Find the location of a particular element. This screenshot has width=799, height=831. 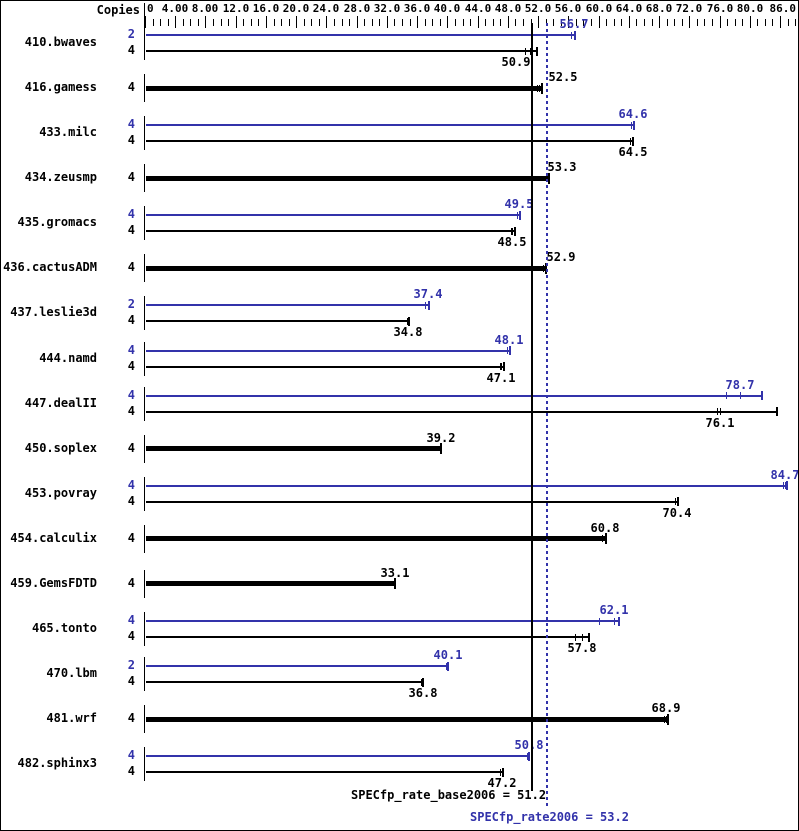

value-label: 39.2 is located at coordinates (441, 438).